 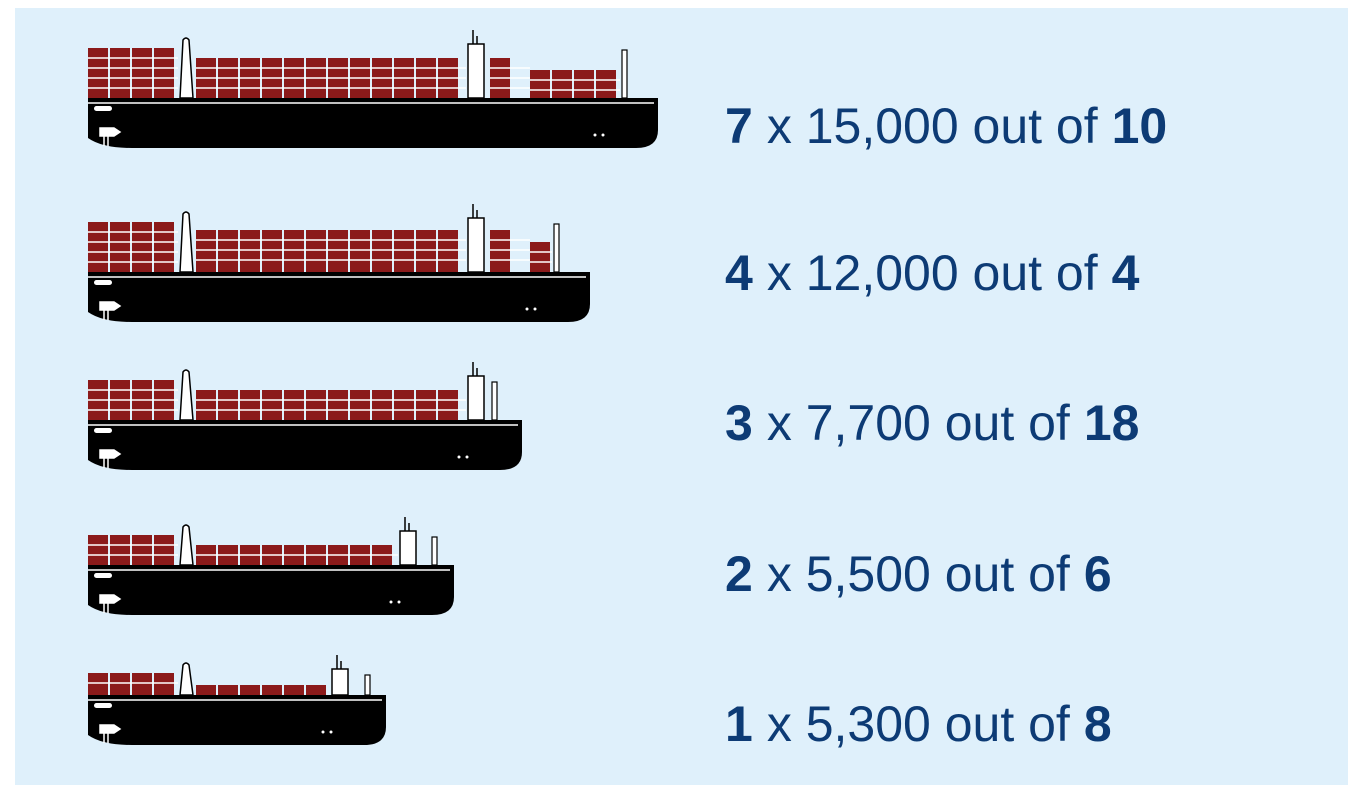 I want to click on total: 10, so click(x=1140, y=126).